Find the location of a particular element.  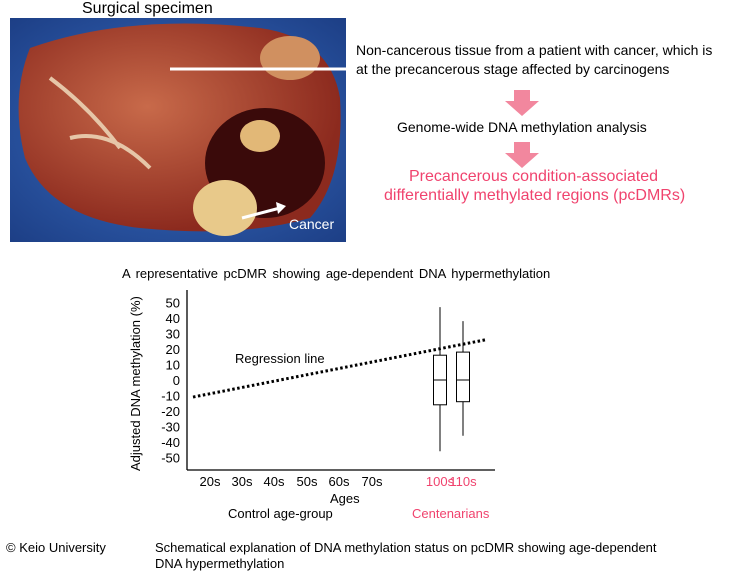

x-tick-label: 70s is located at coordinates (372, 481).